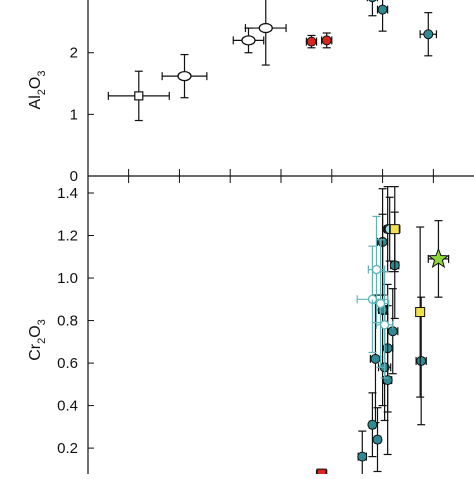 The width and height of the screenshot is (474, 479). I want to click on y-axis-label: Al2O3, so click(37, 90).